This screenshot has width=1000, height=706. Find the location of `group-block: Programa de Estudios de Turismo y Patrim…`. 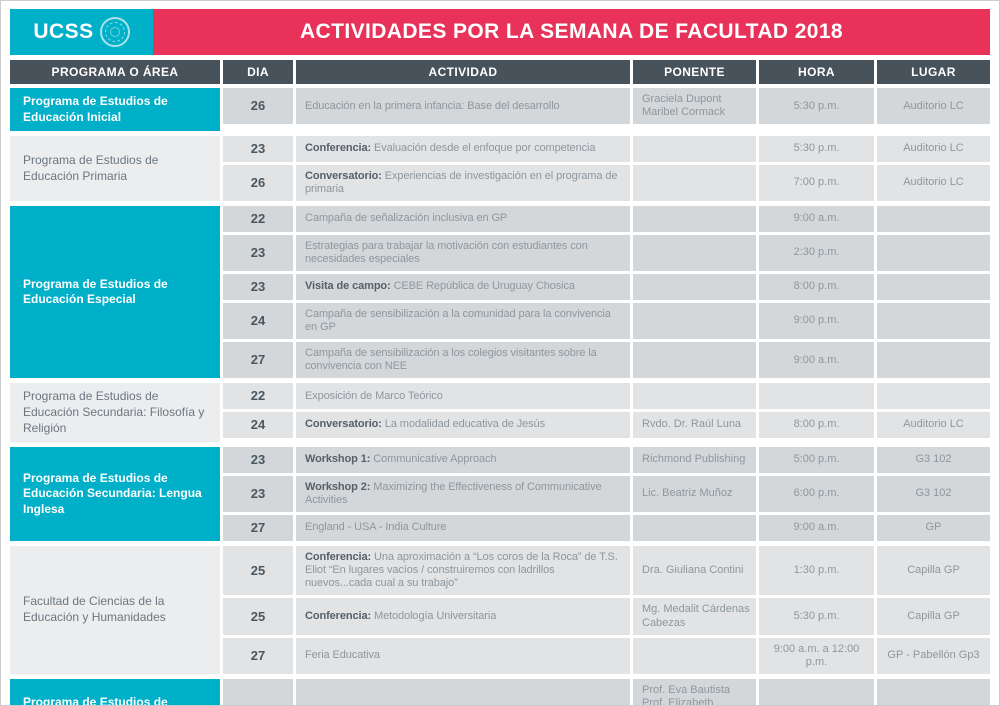

group-block: Programa de Estudios de Turismo y Patrim… is located at coordinates (500, 692).